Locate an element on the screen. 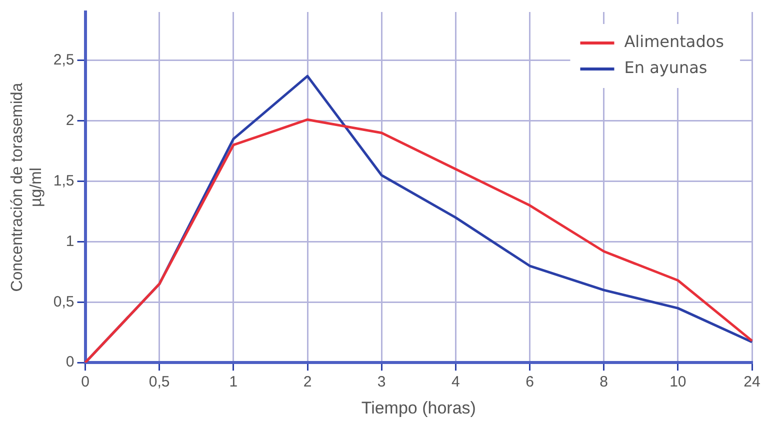 This screenshot has width=766, height=427. y-tick-label: 2 is located at coordinates (70, 120).